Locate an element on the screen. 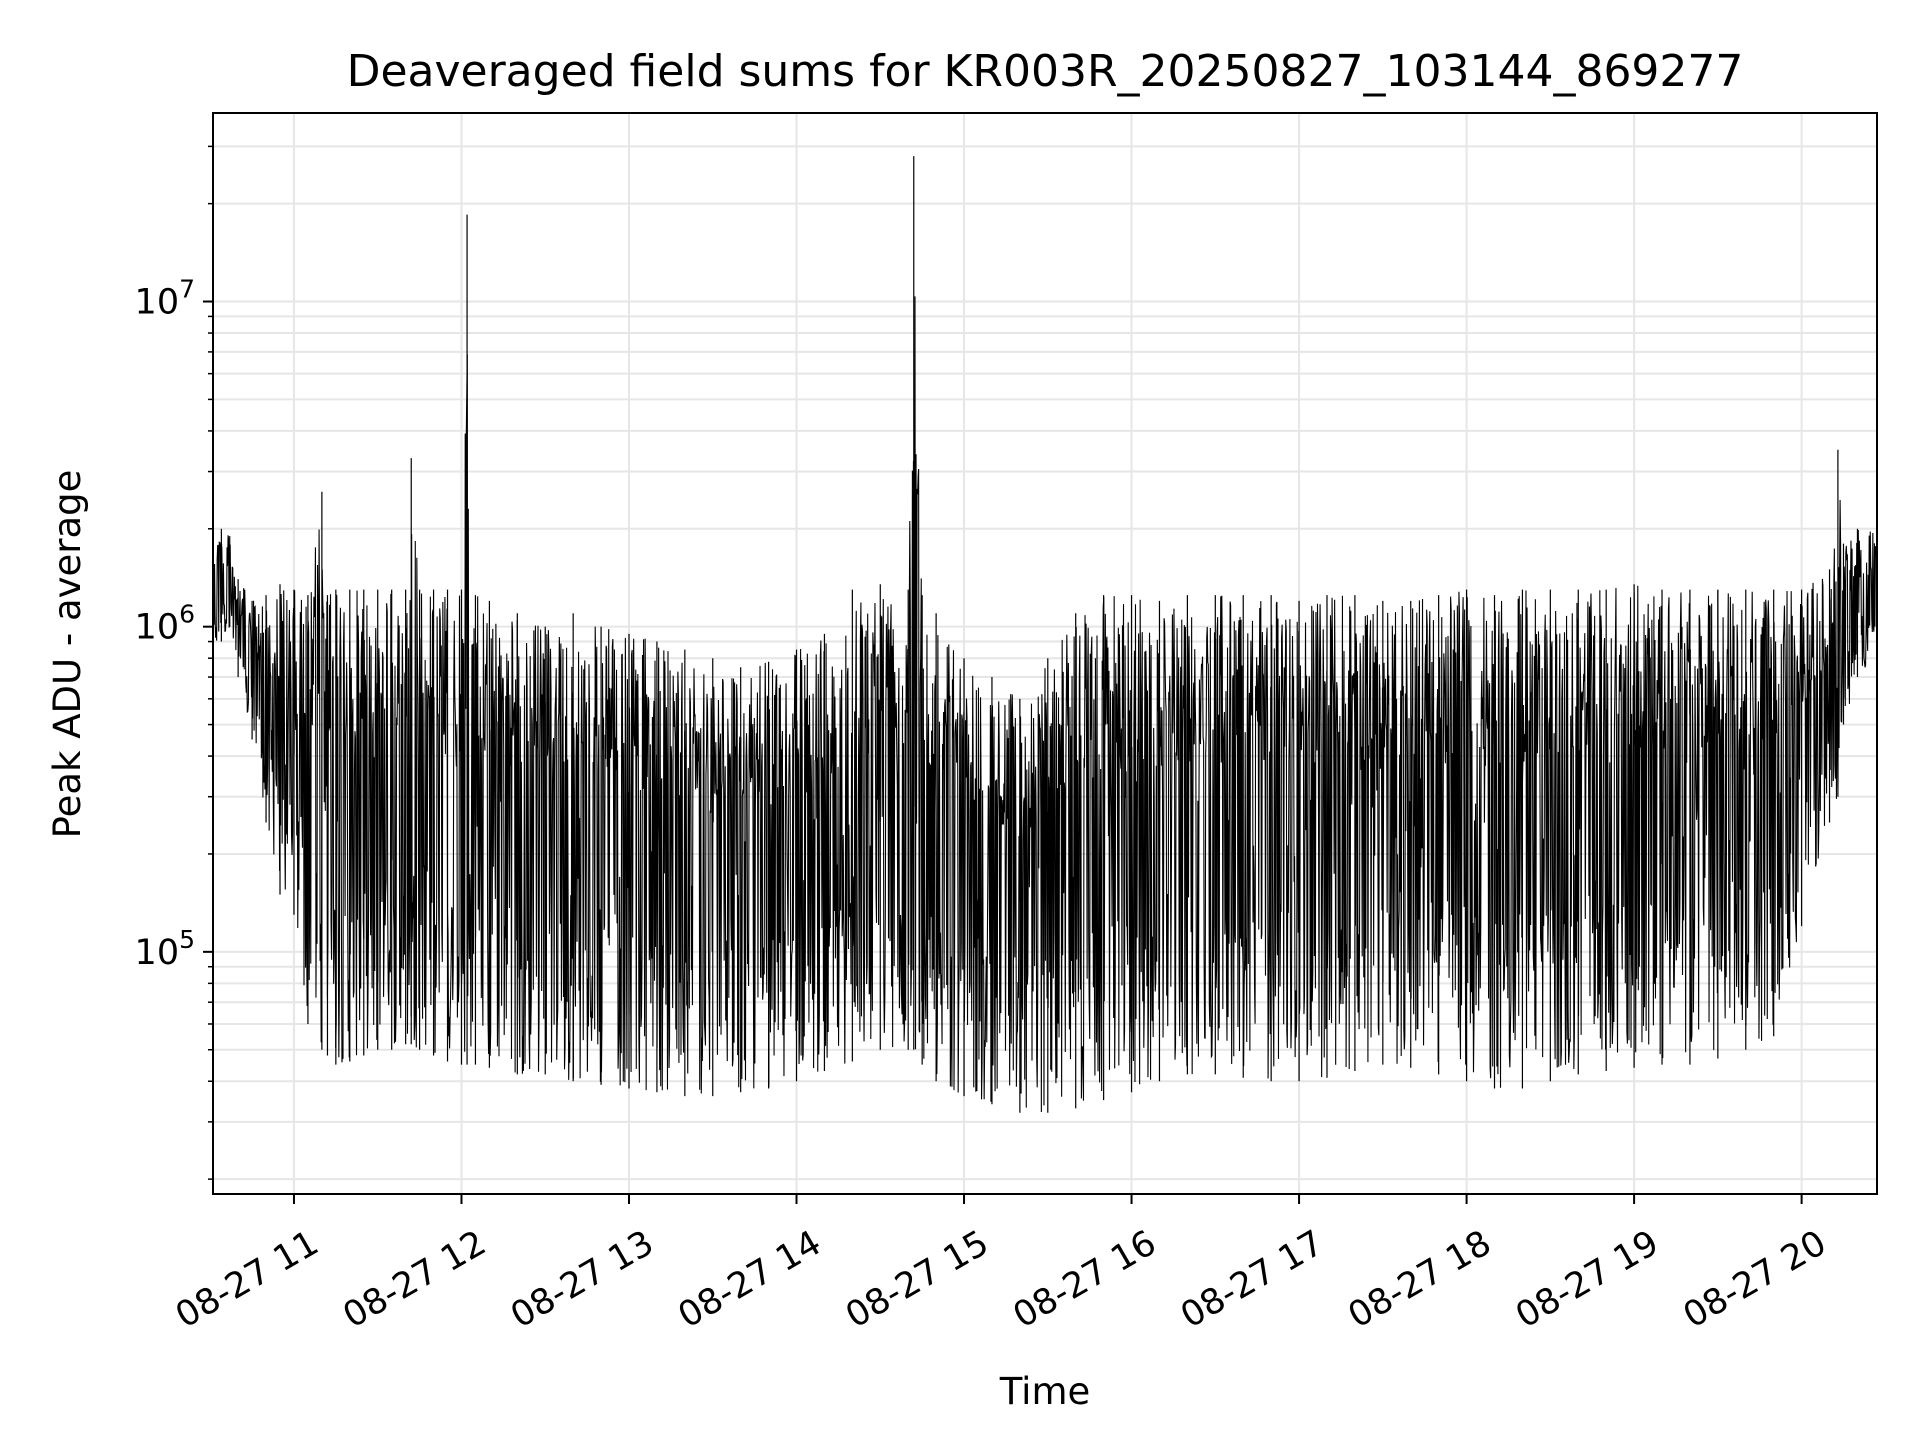  y-tick-label: 10⁷ is located at coordinates (165, 299).